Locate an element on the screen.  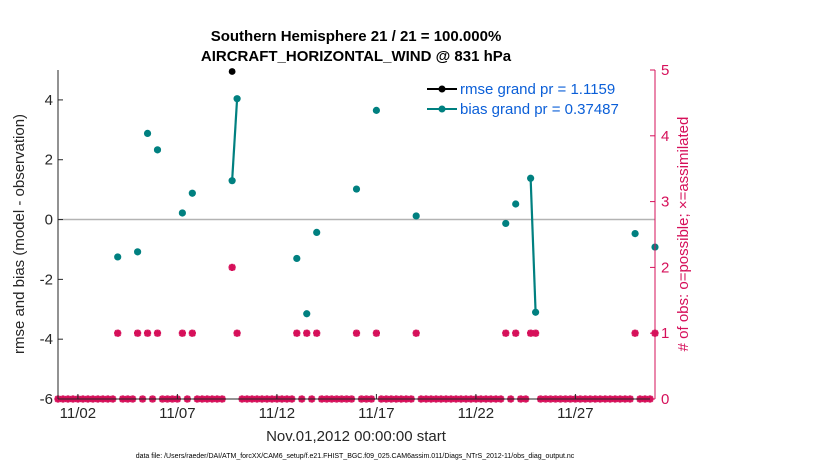
chart-title-line1: Southern Hemisphere 21 / 21 = 100.000% is located at coordinates (356, 36).